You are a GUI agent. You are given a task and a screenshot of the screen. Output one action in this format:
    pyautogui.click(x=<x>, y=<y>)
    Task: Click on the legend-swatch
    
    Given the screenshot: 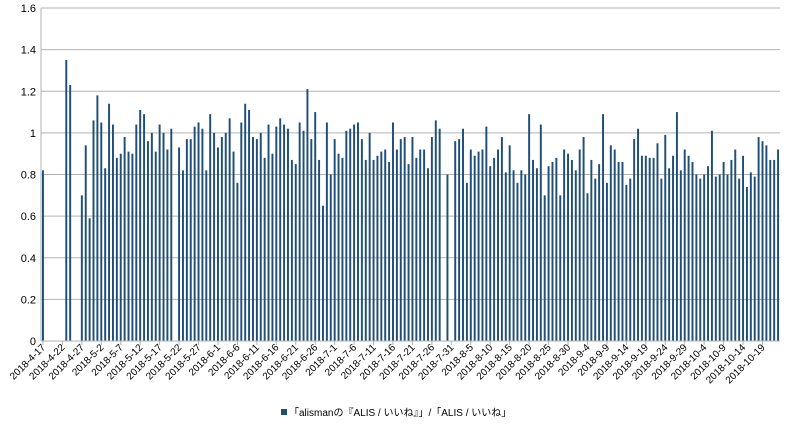 What is the action you would take?
    pyautogui.click(x=284, y=412)
    